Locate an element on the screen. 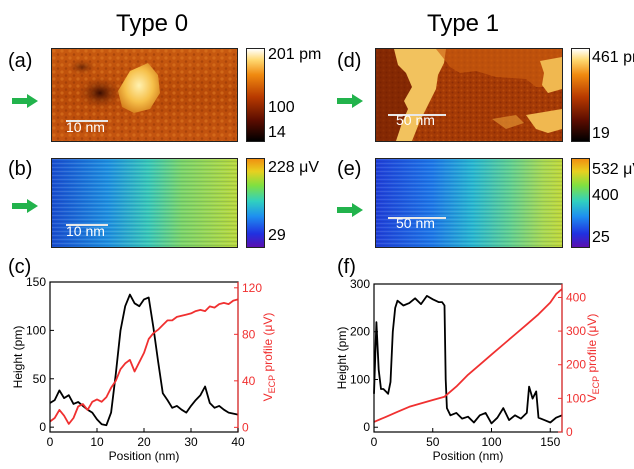 The width and height of the screenshot is (634, 469). colorbar-a-mid: 100 is located at coordinates (281, 107).